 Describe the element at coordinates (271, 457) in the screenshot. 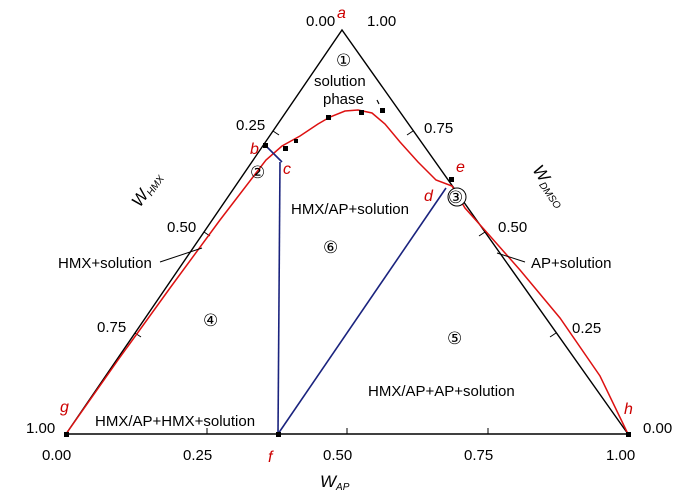

I see `point-label-f: f` at that location.